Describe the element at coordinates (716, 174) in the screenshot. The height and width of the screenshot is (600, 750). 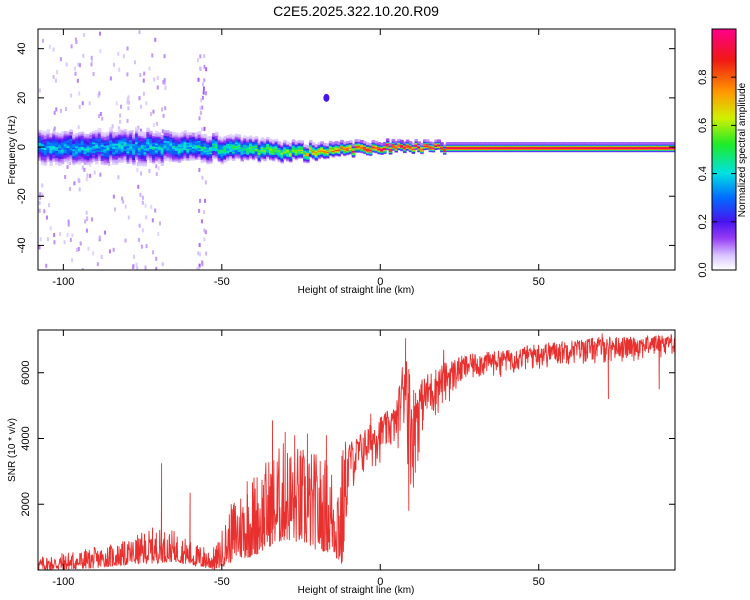
I see `colorbar-ticks: 0.00.20.40.60.8` at that location.